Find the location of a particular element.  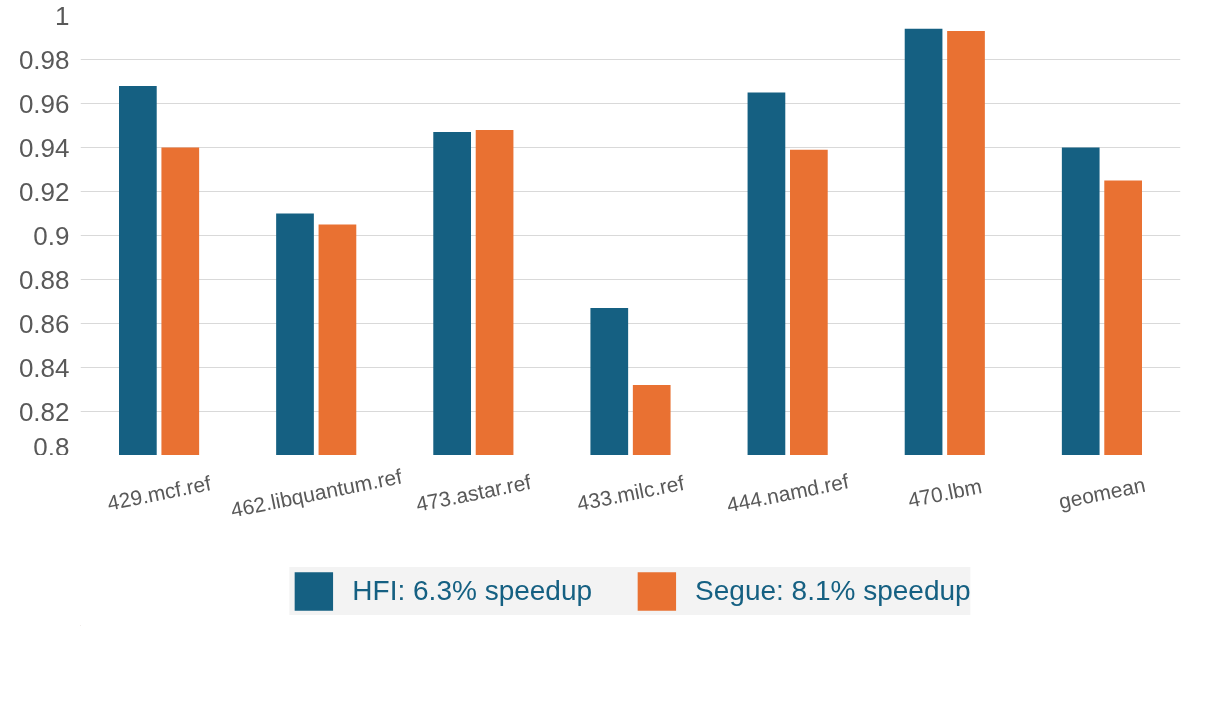

y-tick-label: 0.8 is located at coordinates (51, 446).